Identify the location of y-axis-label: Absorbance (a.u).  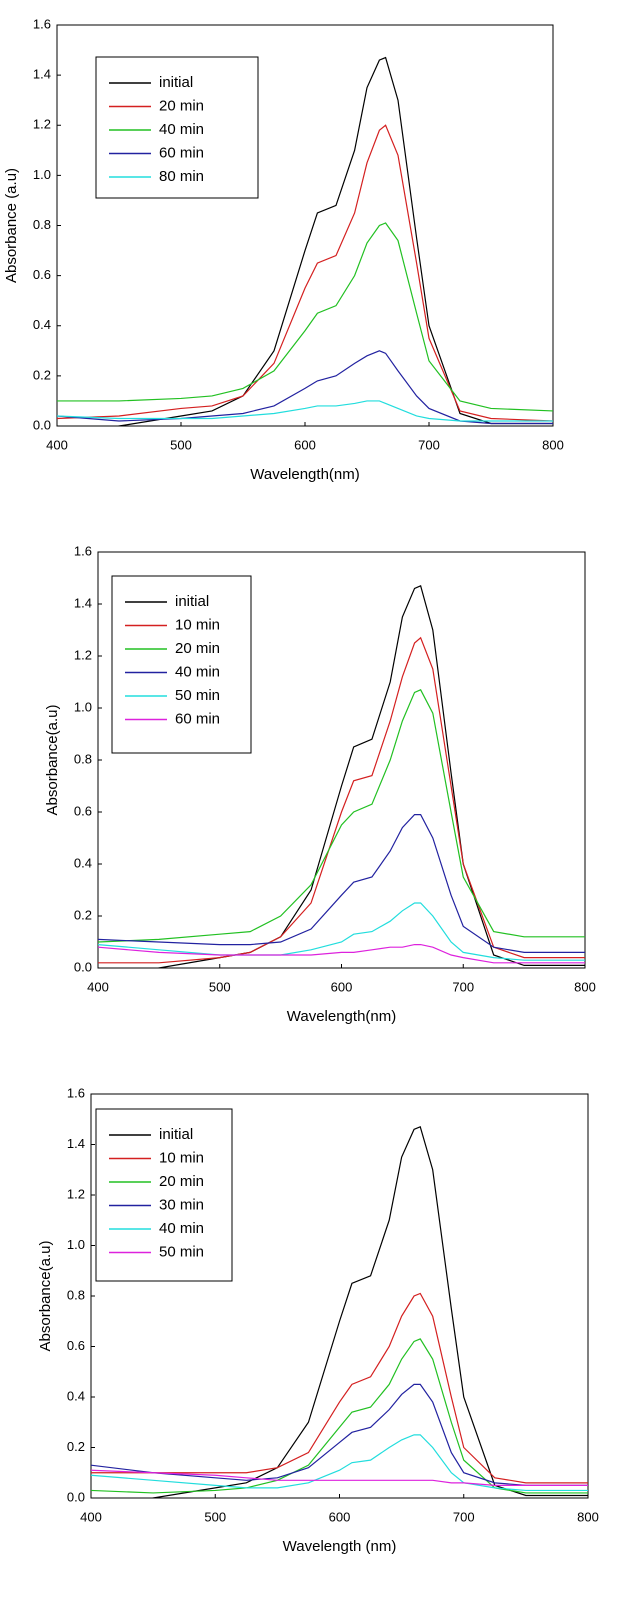
(11, 225).